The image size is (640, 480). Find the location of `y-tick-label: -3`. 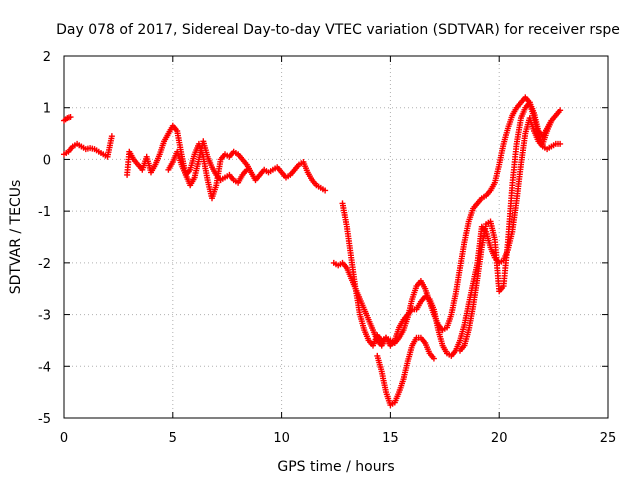

y-tick-label: -3 is located at coordinates (44, 316).